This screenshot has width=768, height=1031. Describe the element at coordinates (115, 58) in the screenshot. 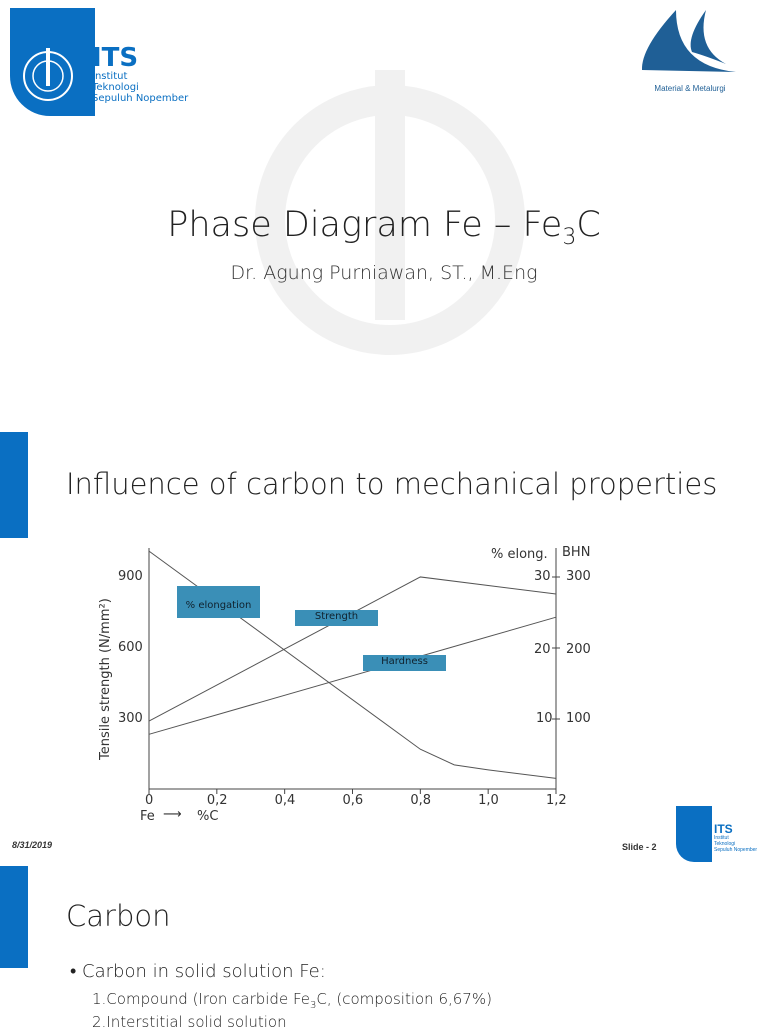

I see `its-brand: ITS` at that location.